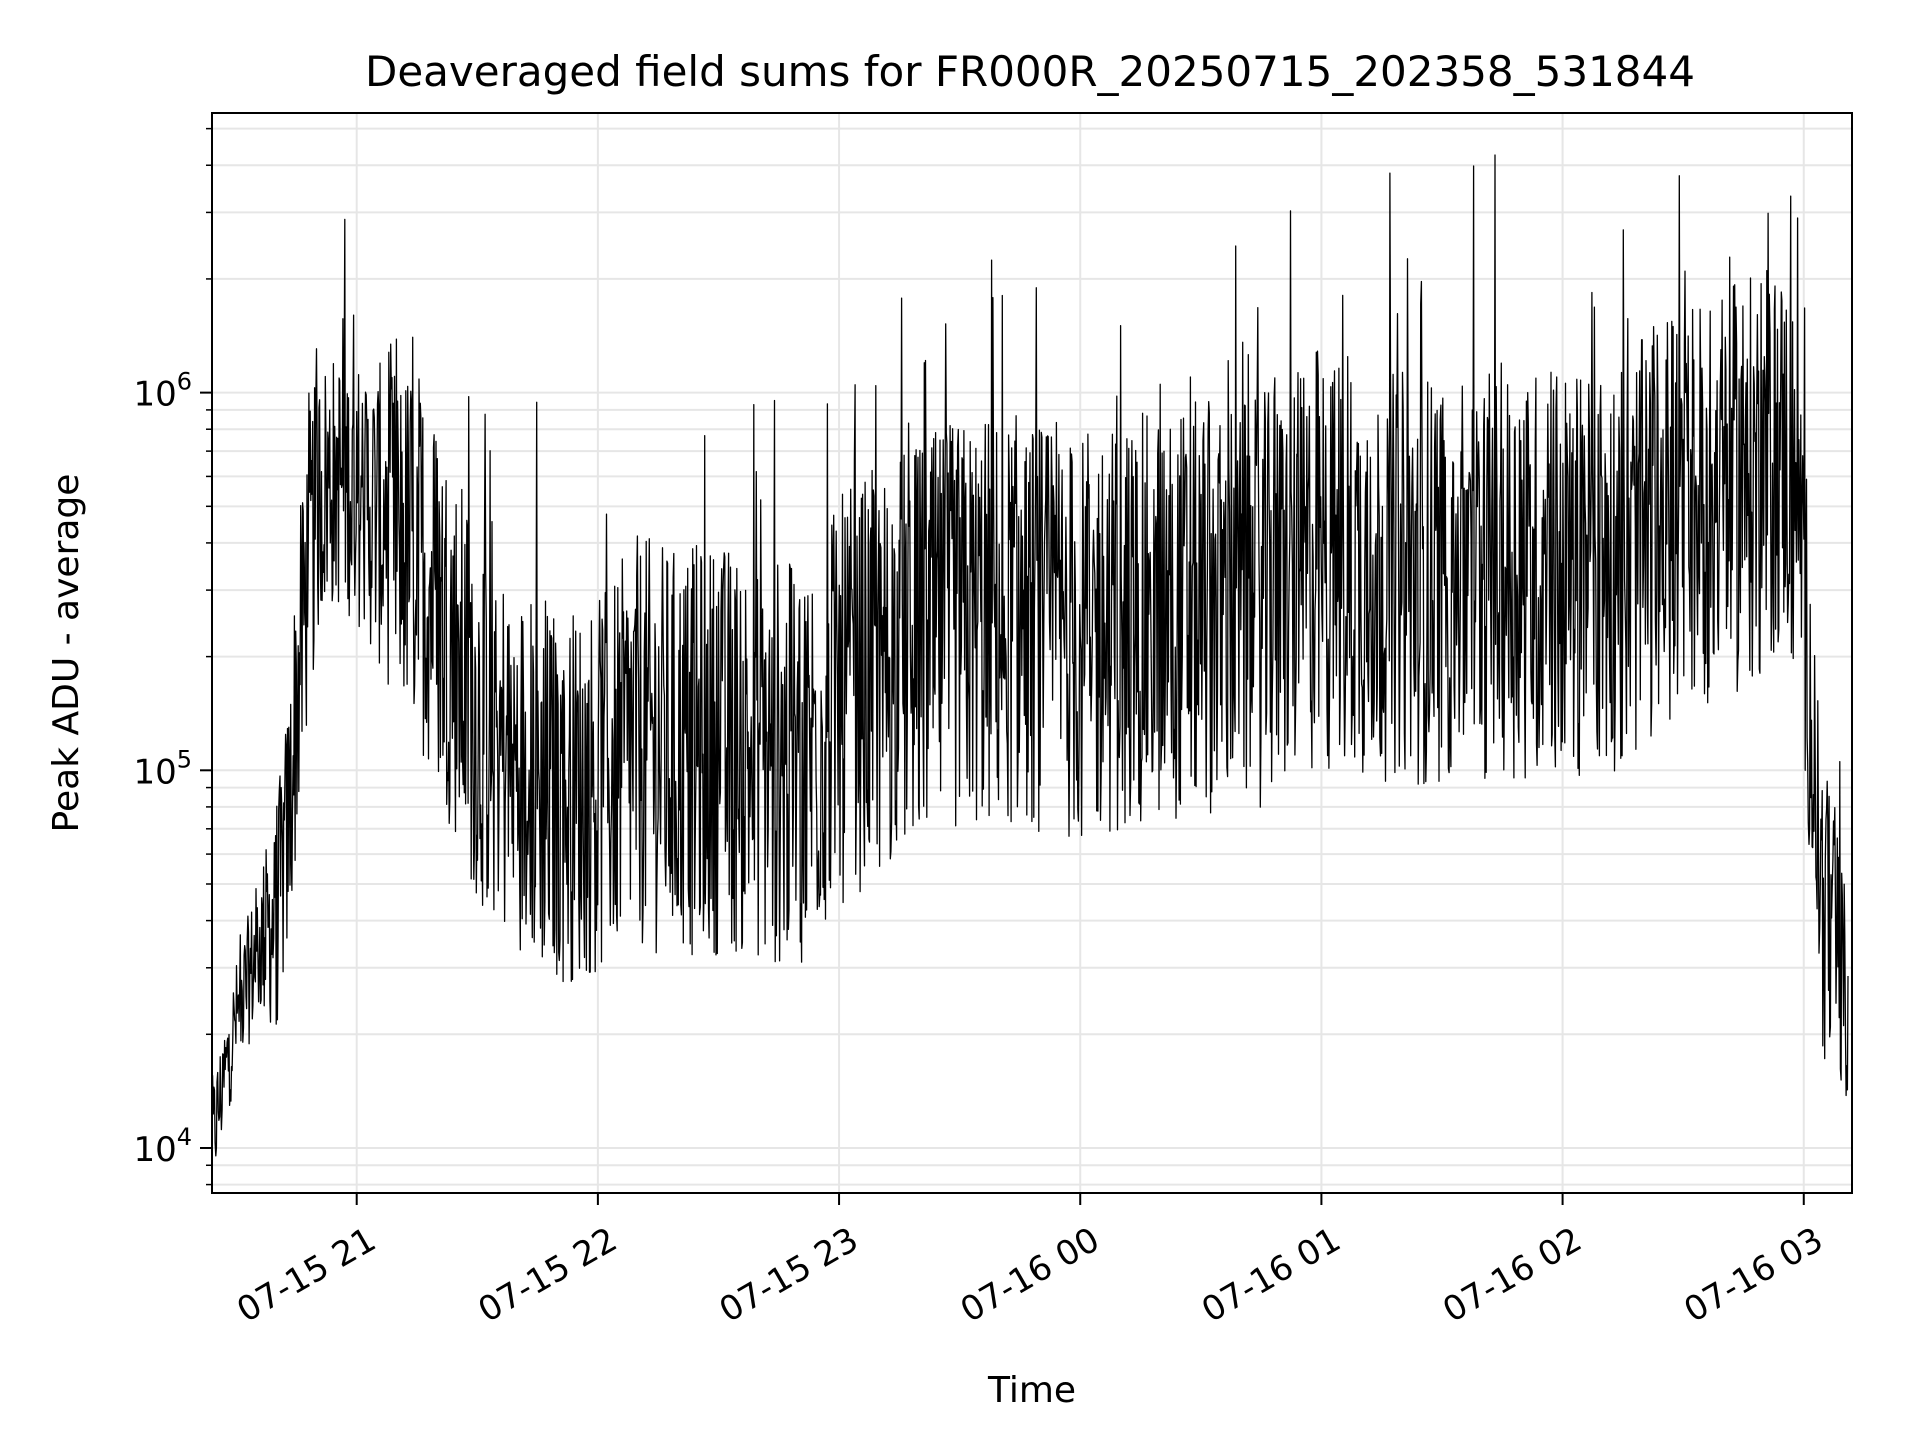 The image size is (1920, 1440). I want to click on y-axis-label: Peak ADU - average, so click(66, 653).